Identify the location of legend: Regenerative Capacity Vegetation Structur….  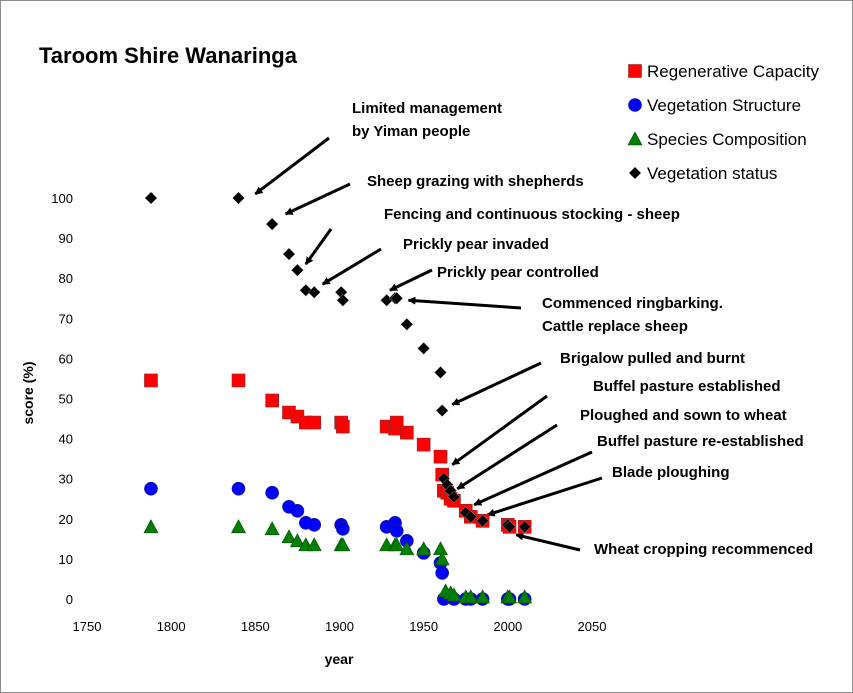
(723, 122).